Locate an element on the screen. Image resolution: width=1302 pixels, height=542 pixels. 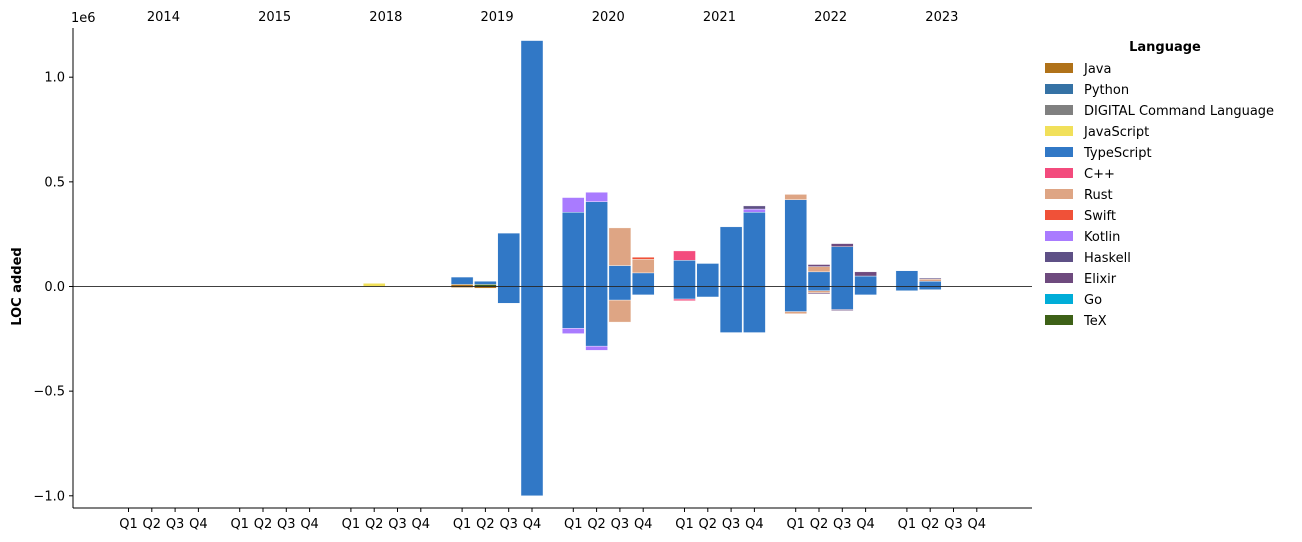
bar-segment-typescript-2023-q1-removed is located at coordinates (907, 288).